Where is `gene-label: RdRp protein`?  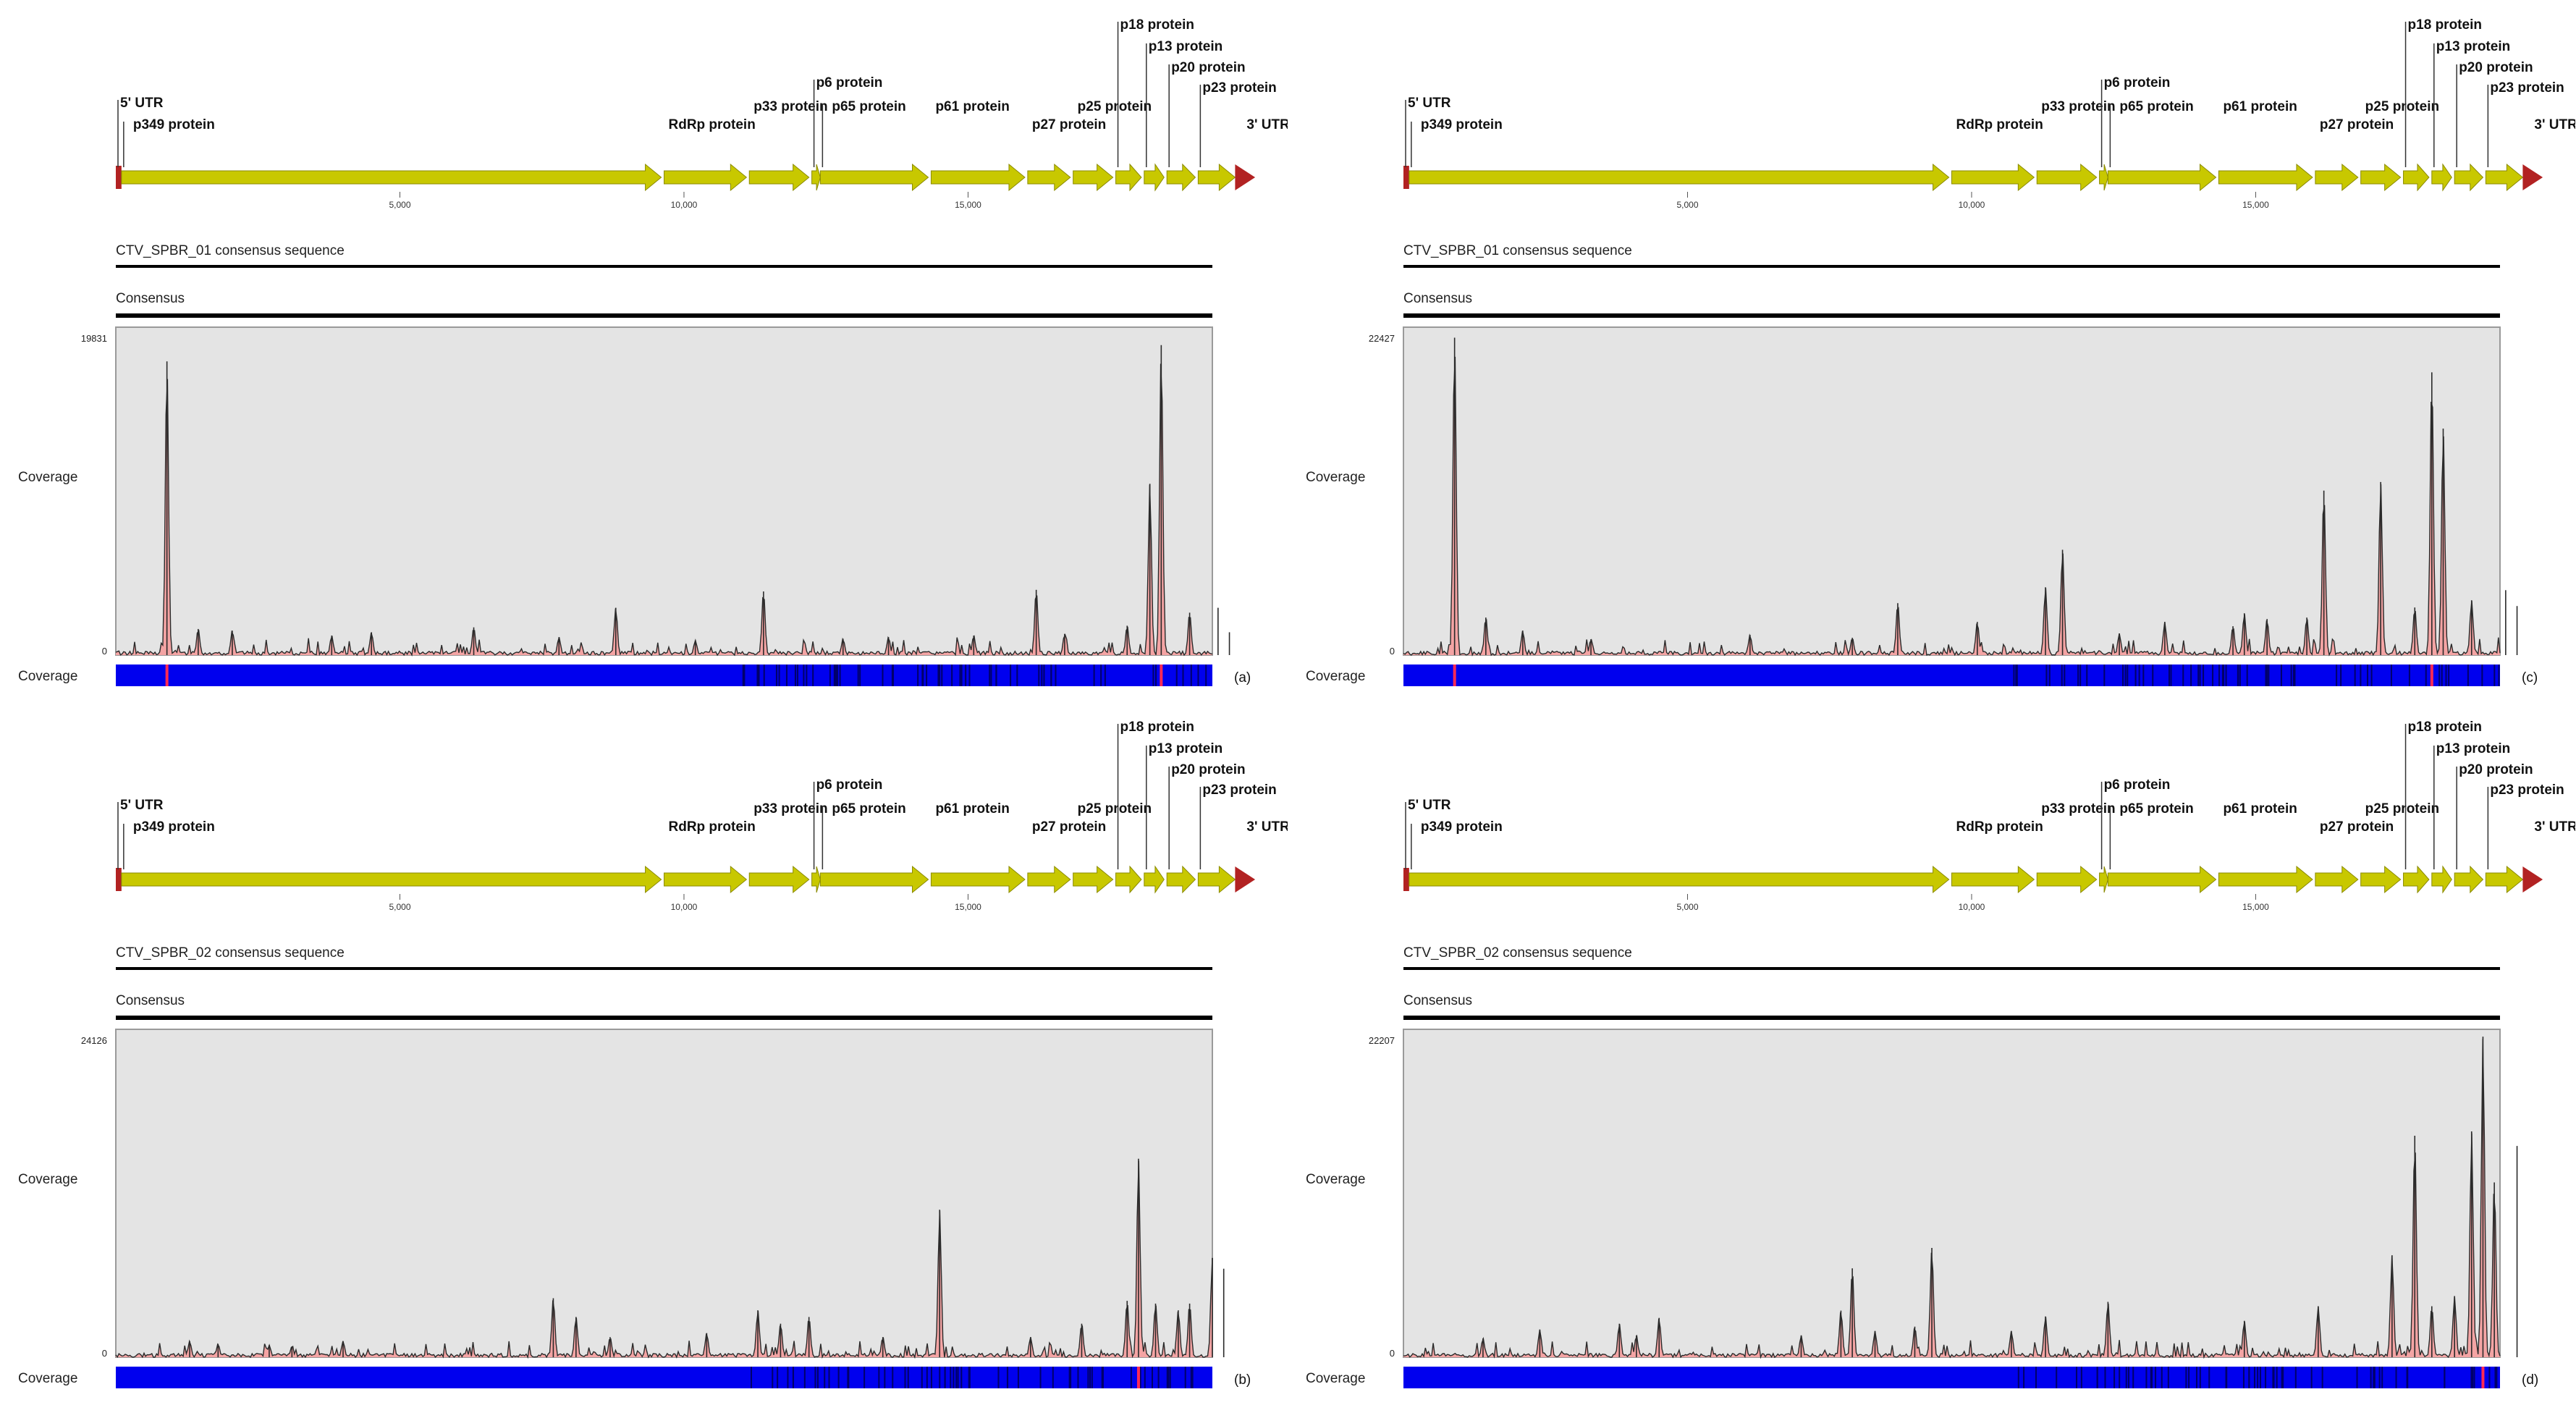
gene-label: RdRp protein is located at coordinates (712, 827).